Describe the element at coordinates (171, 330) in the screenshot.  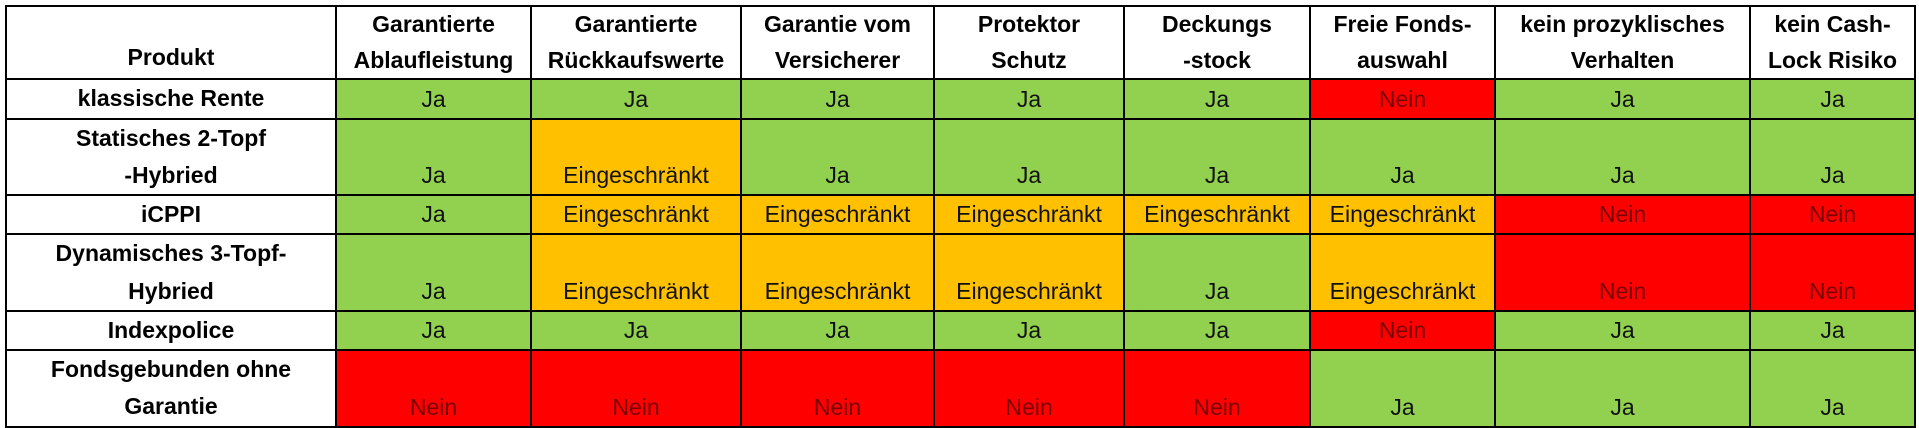
I see `row-header-product: Indexpolice` at that location.